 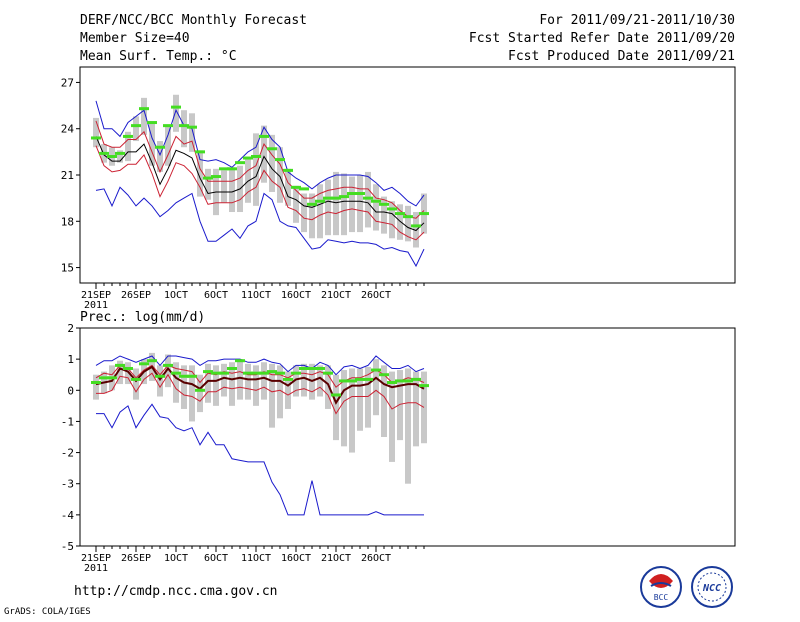 What do you see at coordinates (67, 546) in the screenshot?
I see `prec-ytick-label: -5` at bounding box center [67, 546].